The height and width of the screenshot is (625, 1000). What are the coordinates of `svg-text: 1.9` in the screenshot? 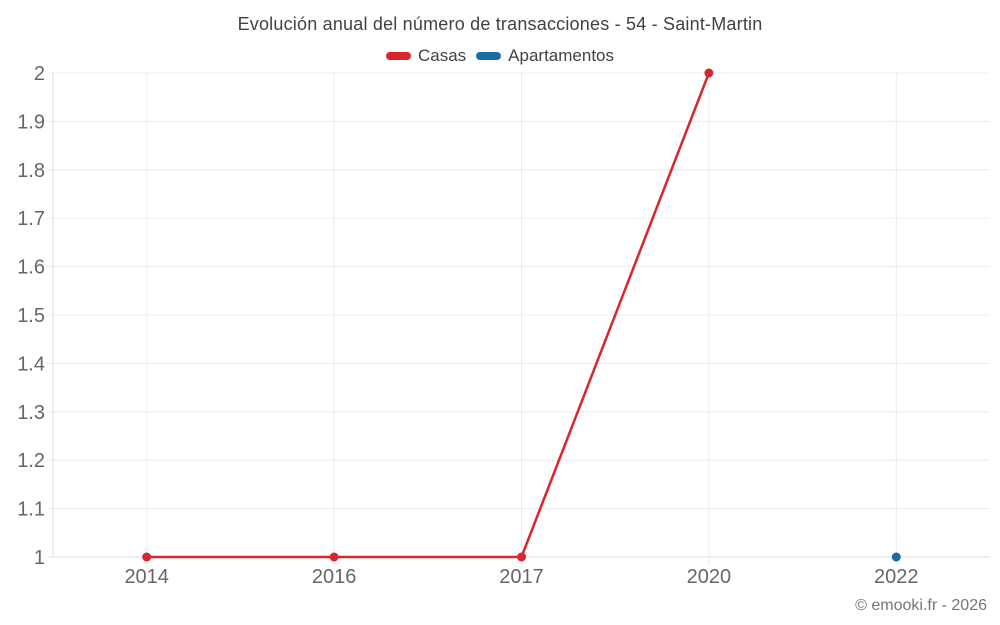 It's located at (31, 122).